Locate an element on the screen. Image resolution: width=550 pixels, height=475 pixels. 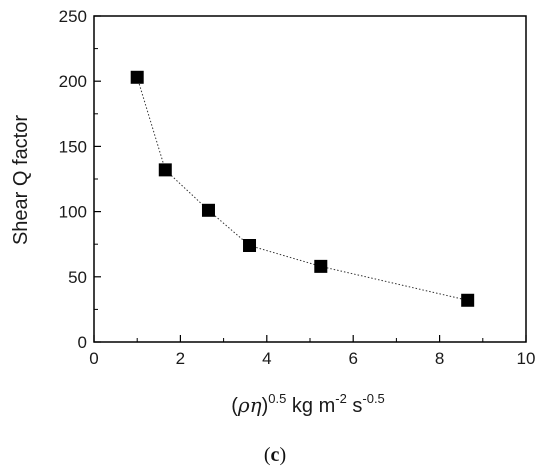
x-tick-label: 2 is located at coordinates (180, 358).